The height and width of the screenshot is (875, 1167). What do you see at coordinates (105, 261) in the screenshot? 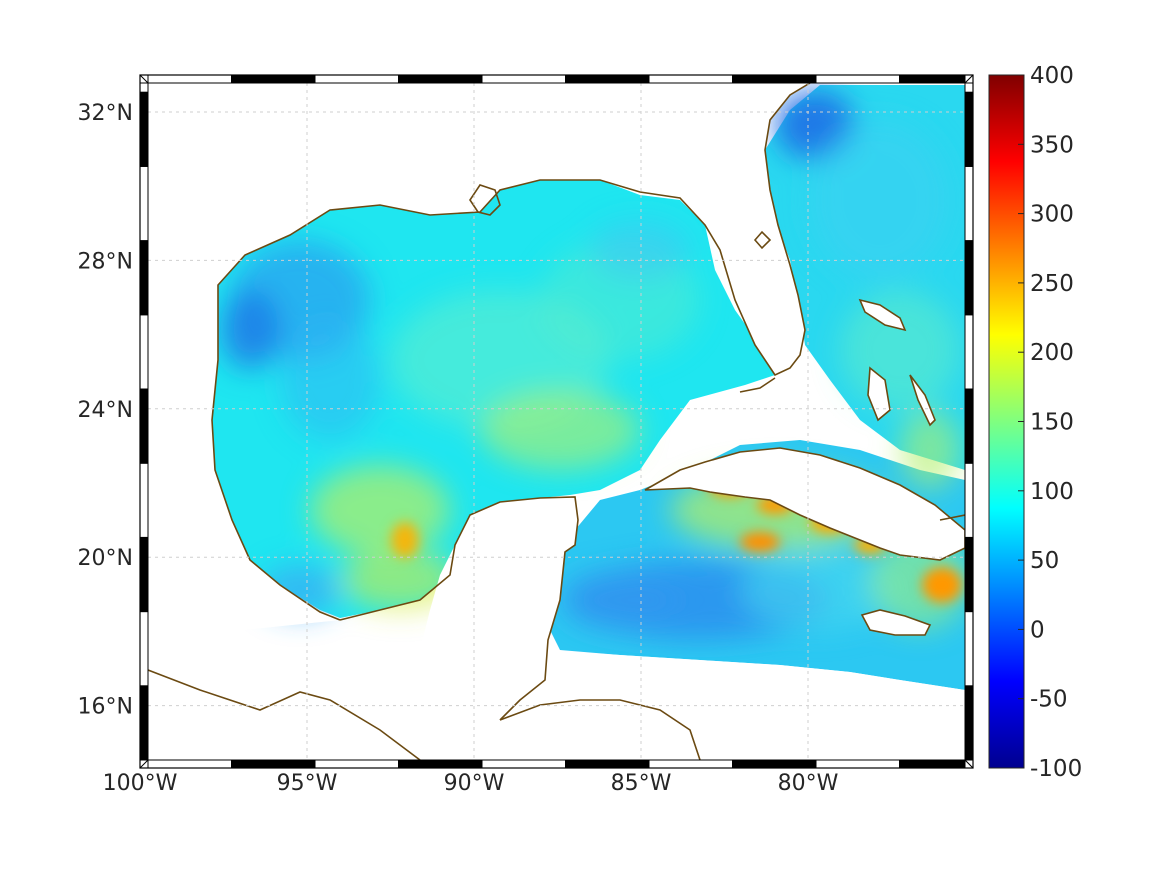
I see `lat-tick-label: 28°N` at bounding box center [105, 261].